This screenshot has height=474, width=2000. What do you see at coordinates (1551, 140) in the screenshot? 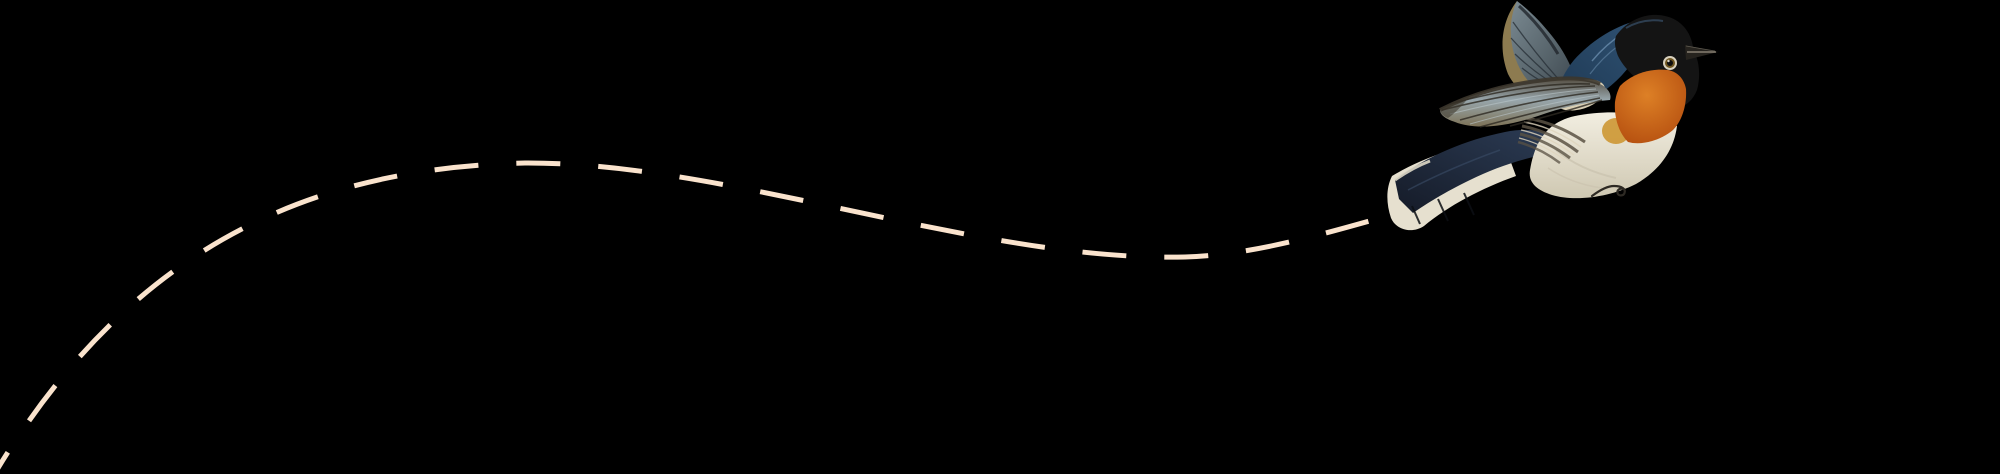
I see `bird-secondary-feathers` at bounding box center [1551, 140].